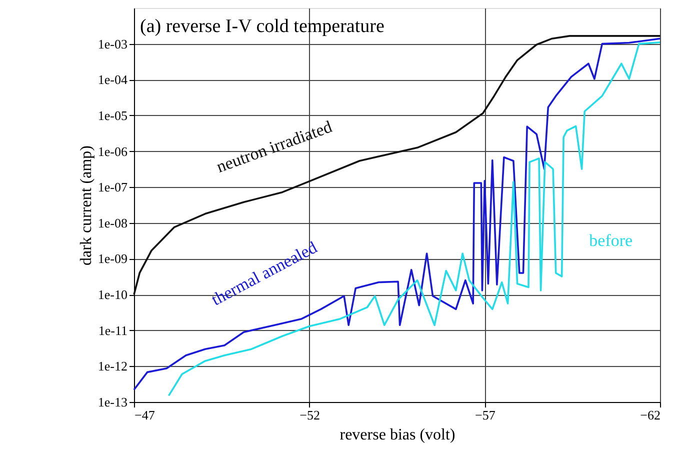  I want to click on x-axis-title: reverse bias (volt), so click(398, 435).